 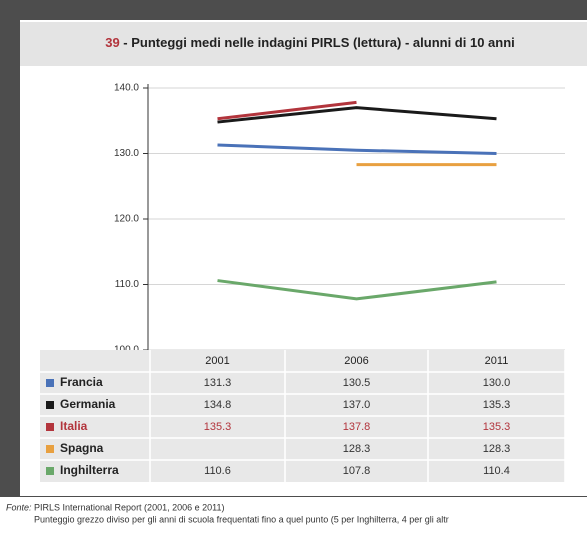 I want to click on table-value: 107.8, so click(x=357, y=471).